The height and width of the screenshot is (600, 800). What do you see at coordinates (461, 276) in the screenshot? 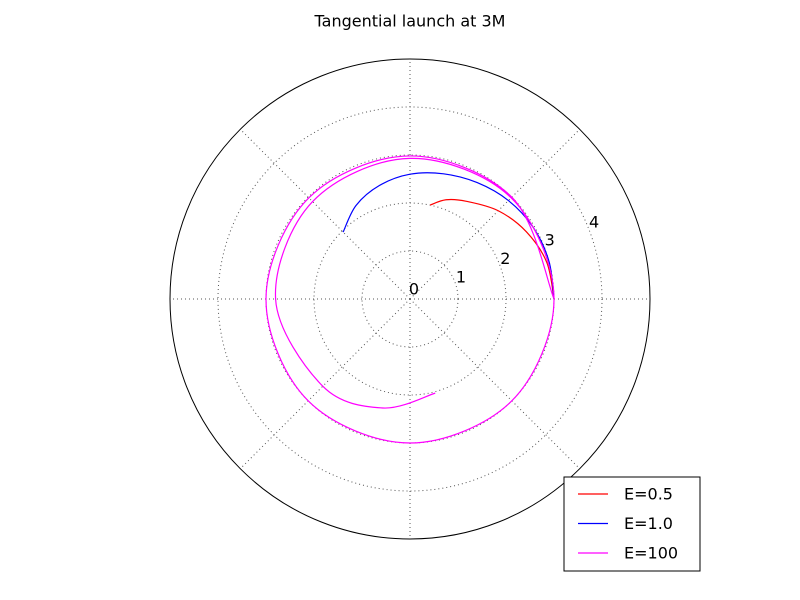
I see `r-tick-label: 1` at bounding box center [461, 276].